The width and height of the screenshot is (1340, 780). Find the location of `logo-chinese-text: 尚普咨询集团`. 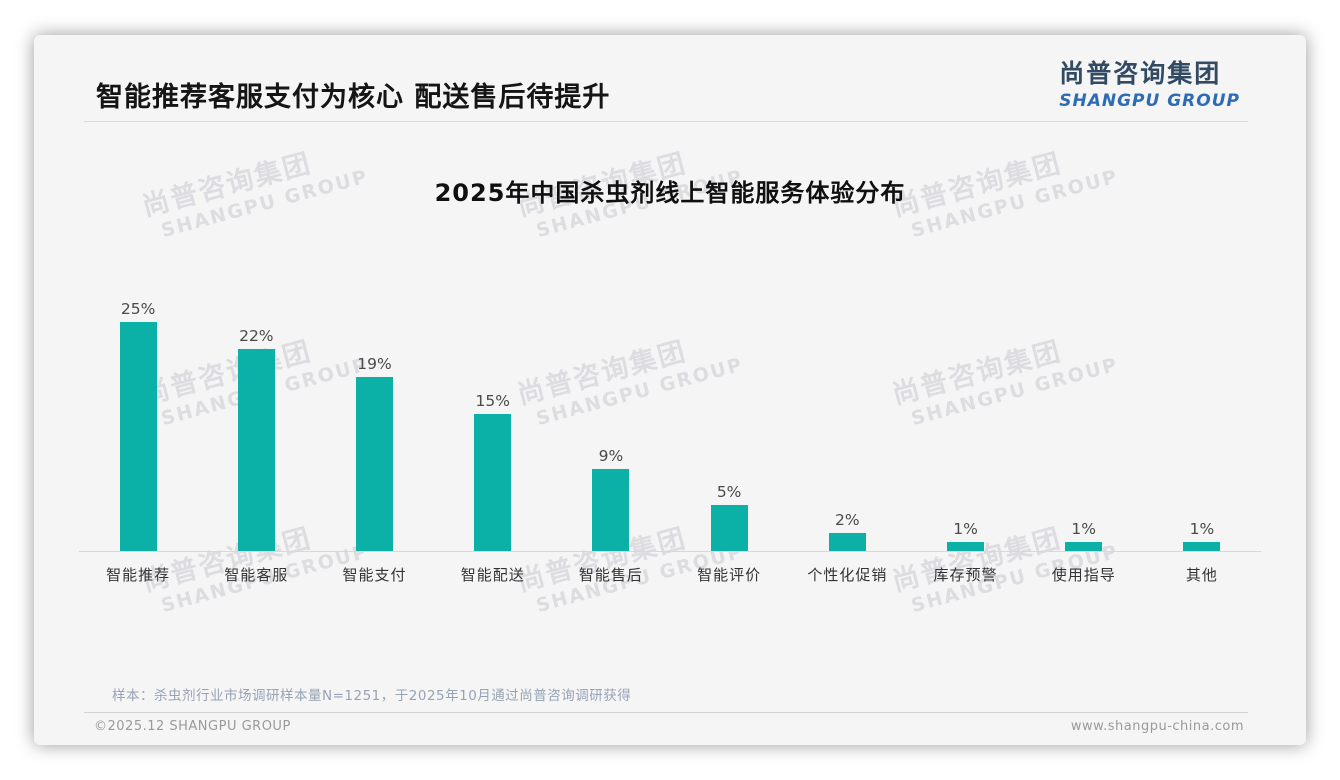

logo-chinese-text: 尚普咨询集团 is located at coordinates (1140, 73).